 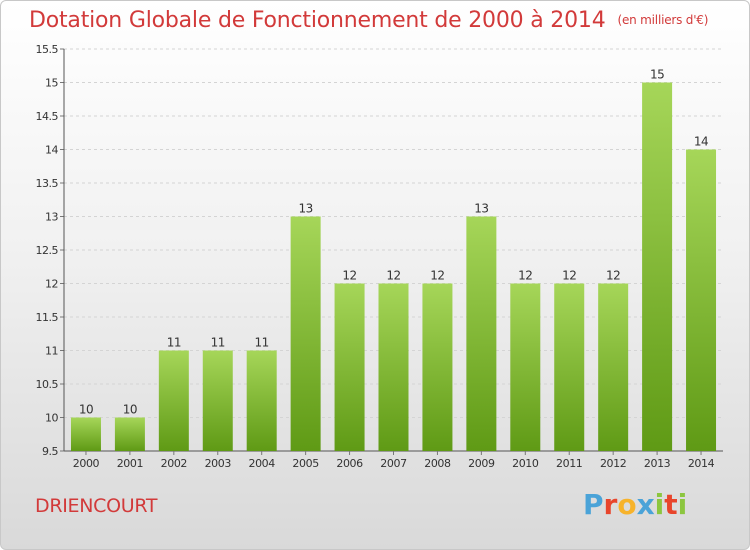 I want to click on y-tick-label: 12.5, so click(x=47, y=250).